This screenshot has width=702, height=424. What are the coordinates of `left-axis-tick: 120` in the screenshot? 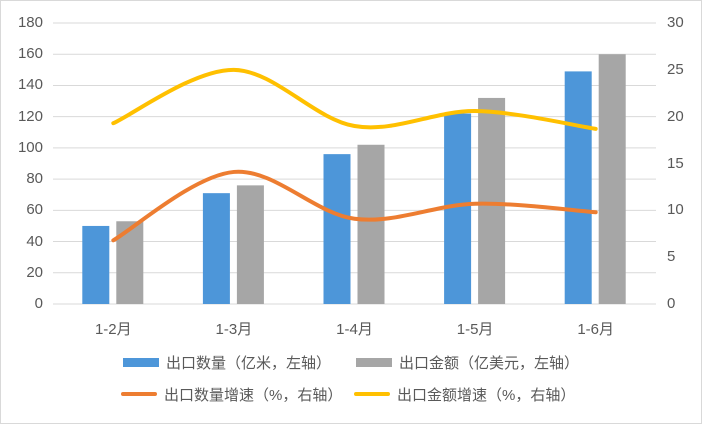 It's located at (30, 116).